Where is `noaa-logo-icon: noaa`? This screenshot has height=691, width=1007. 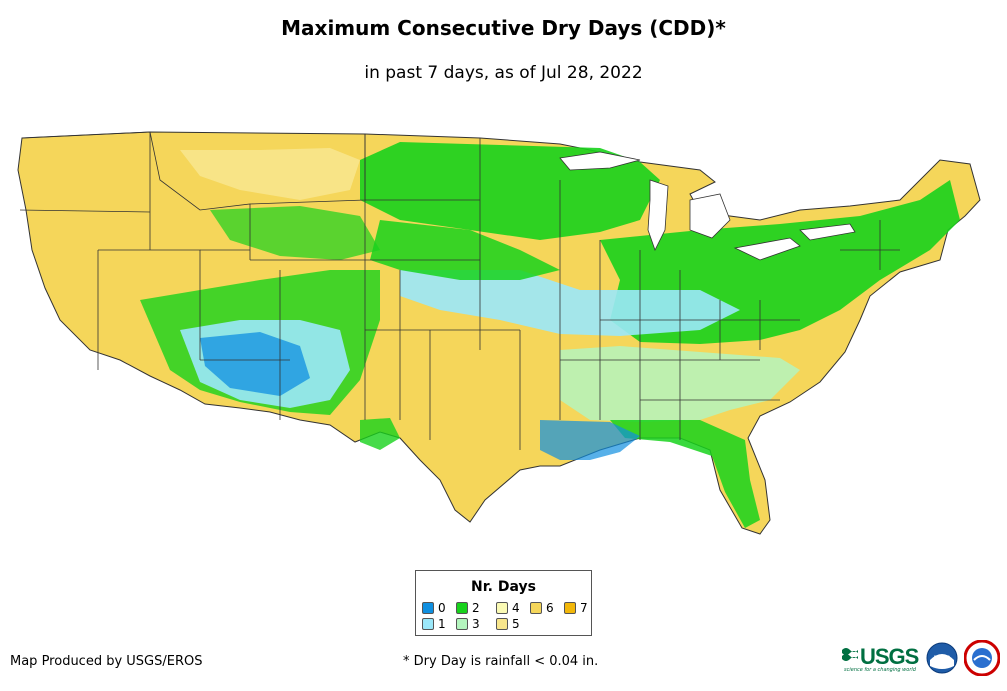
noaa-logo-icon: noaa is located at coordinates (942, 658).